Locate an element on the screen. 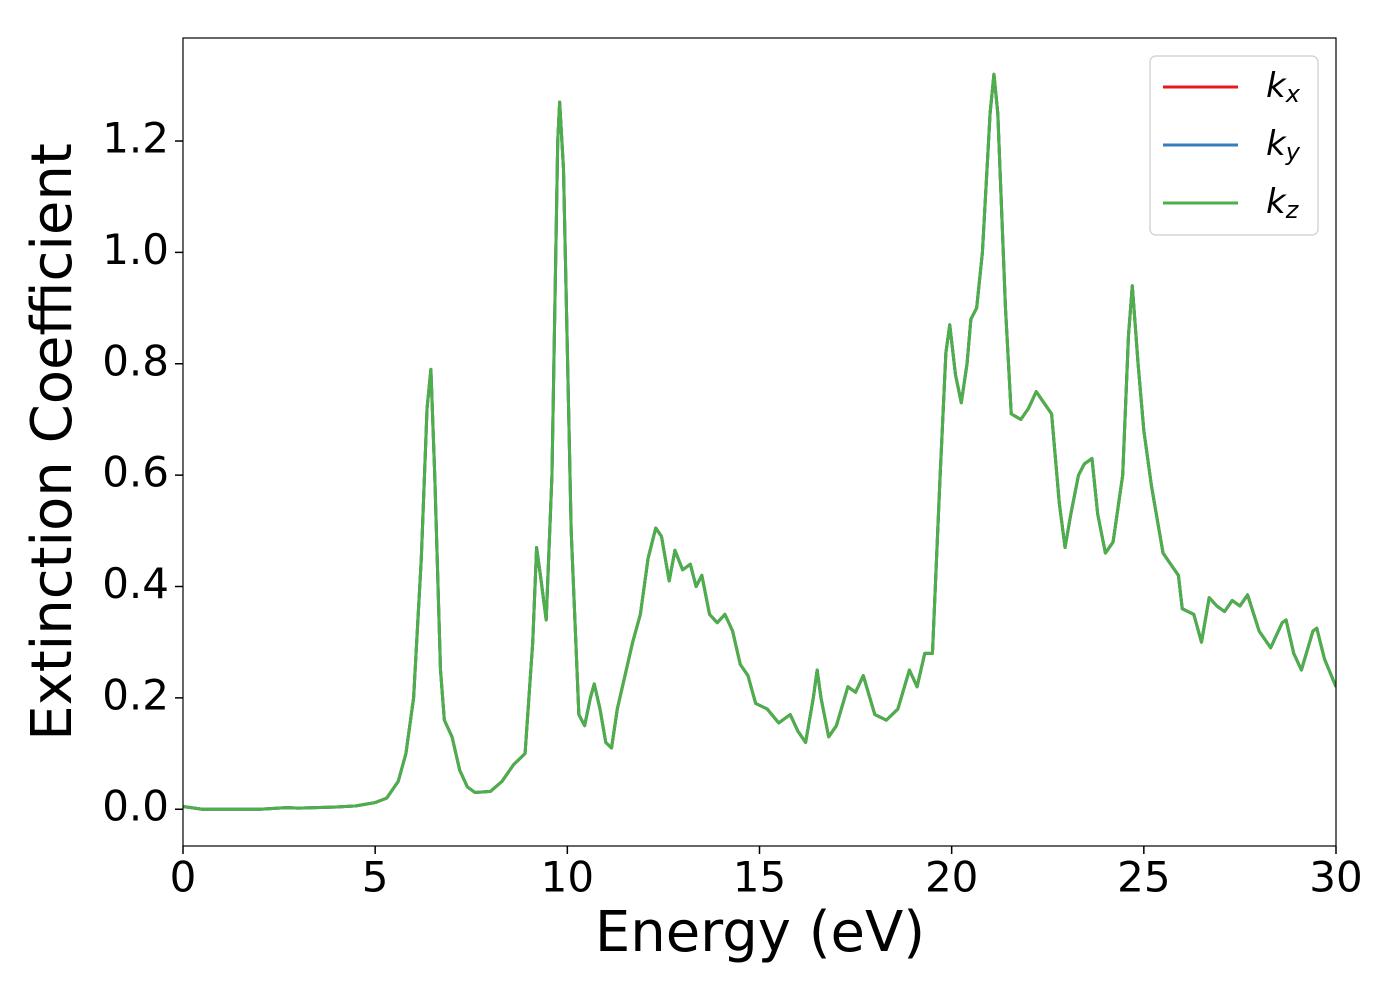  y-tick-label: 1.2 is located at coordinates (135, 138).